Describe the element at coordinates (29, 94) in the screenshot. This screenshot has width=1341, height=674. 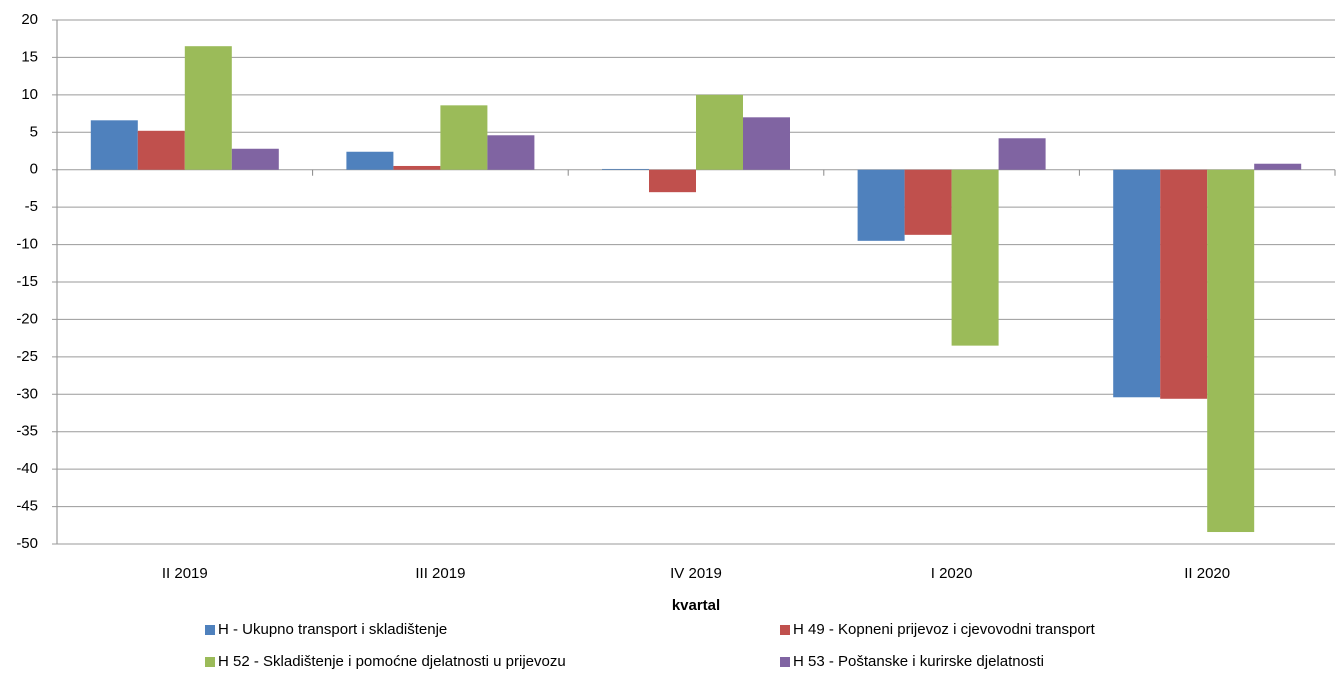
I see `y-tick-label: 10` at that location.